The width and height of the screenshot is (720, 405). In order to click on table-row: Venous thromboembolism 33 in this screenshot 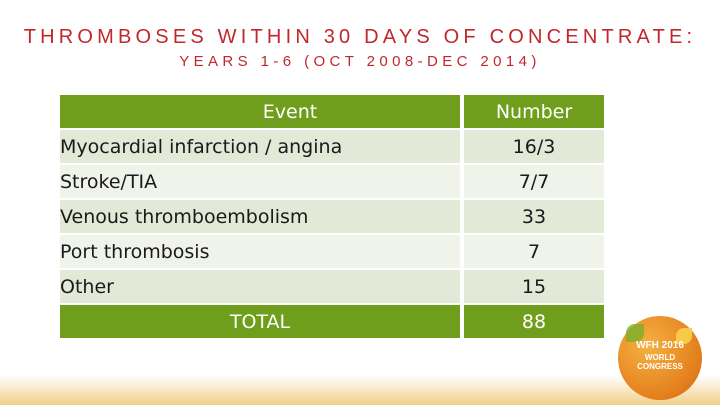, I will do `click(332, 217)`.